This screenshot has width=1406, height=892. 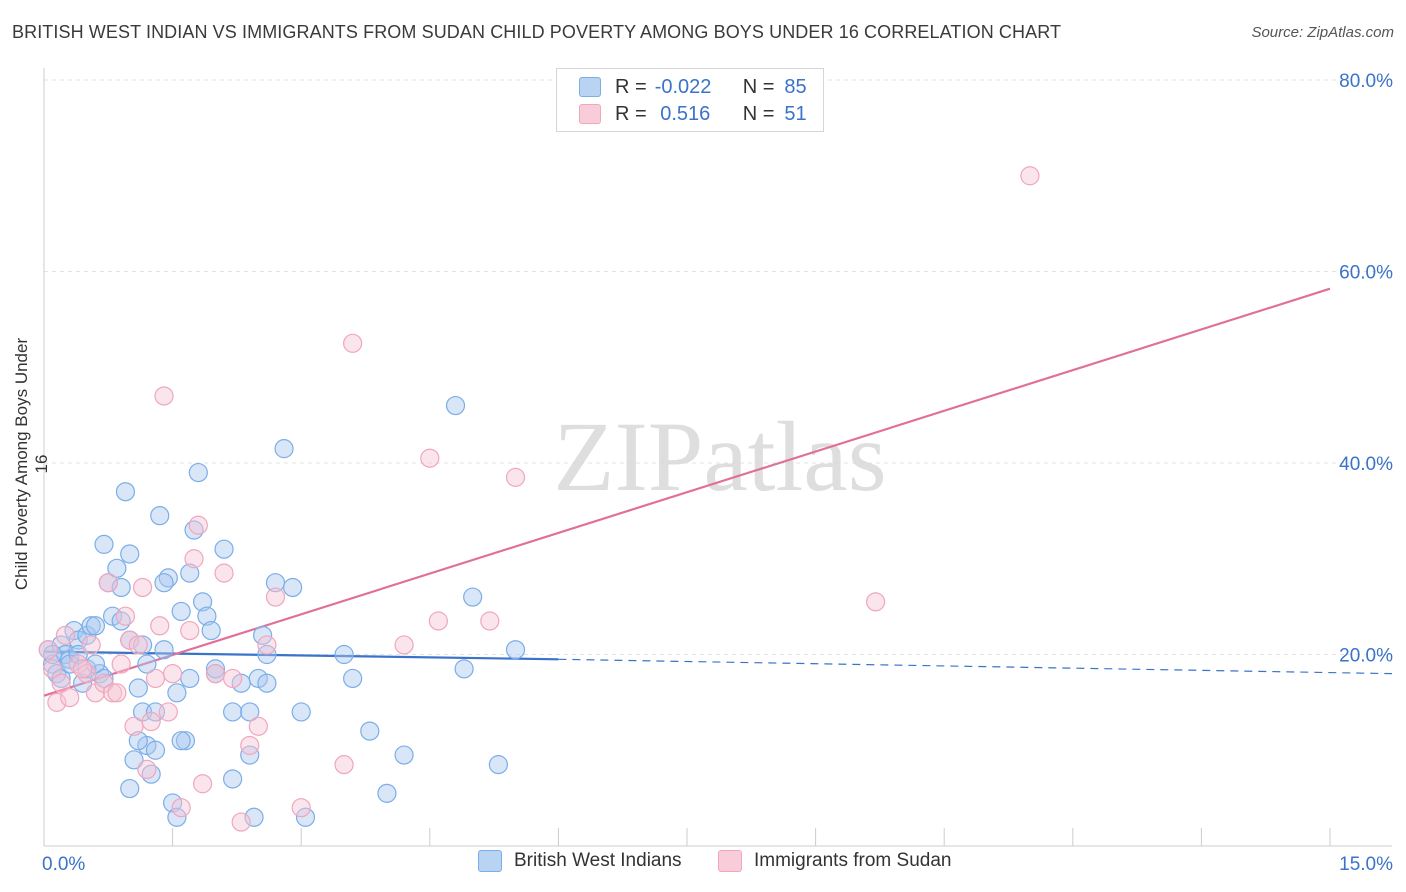 What do you see at coordinates (1366, 656) in the screenshot?
I see `y-tick-label: 20.0%` at bounding box center [1366, 656].